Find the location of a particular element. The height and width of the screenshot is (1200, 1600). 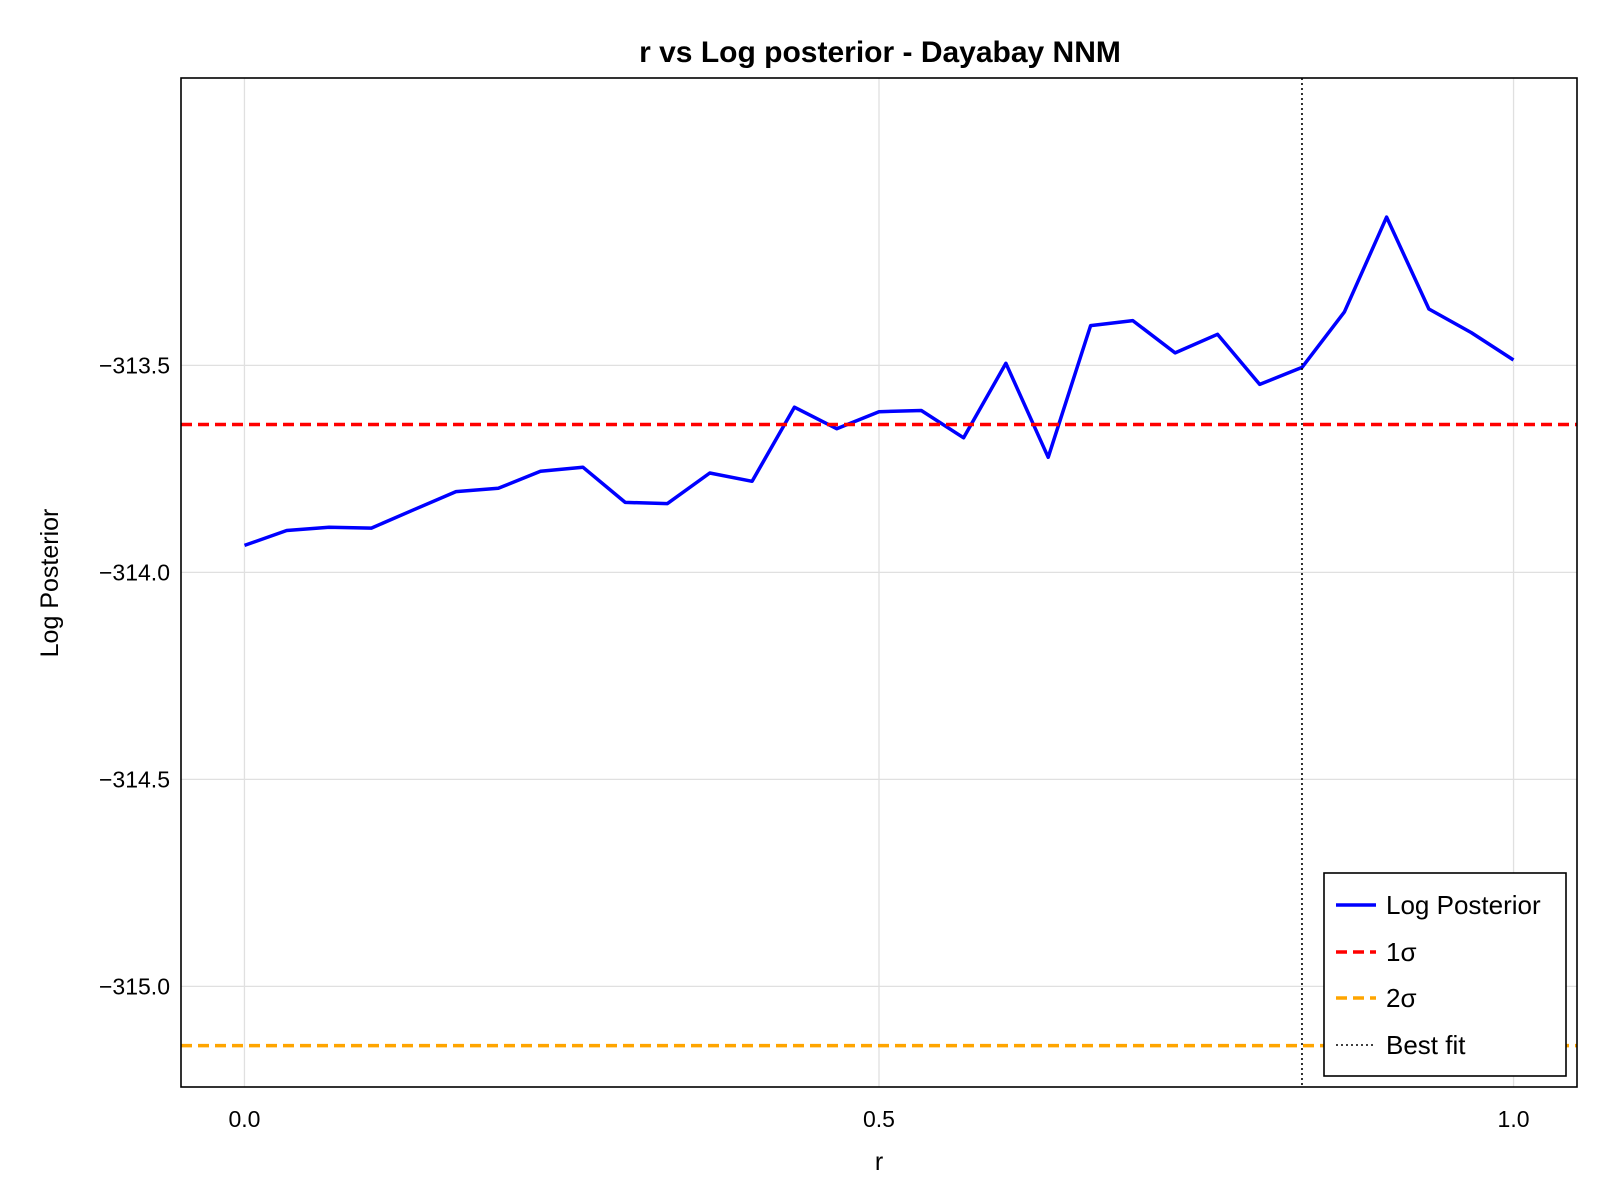

y-tick-label: −314.5 is located at coordinates (134, 779).